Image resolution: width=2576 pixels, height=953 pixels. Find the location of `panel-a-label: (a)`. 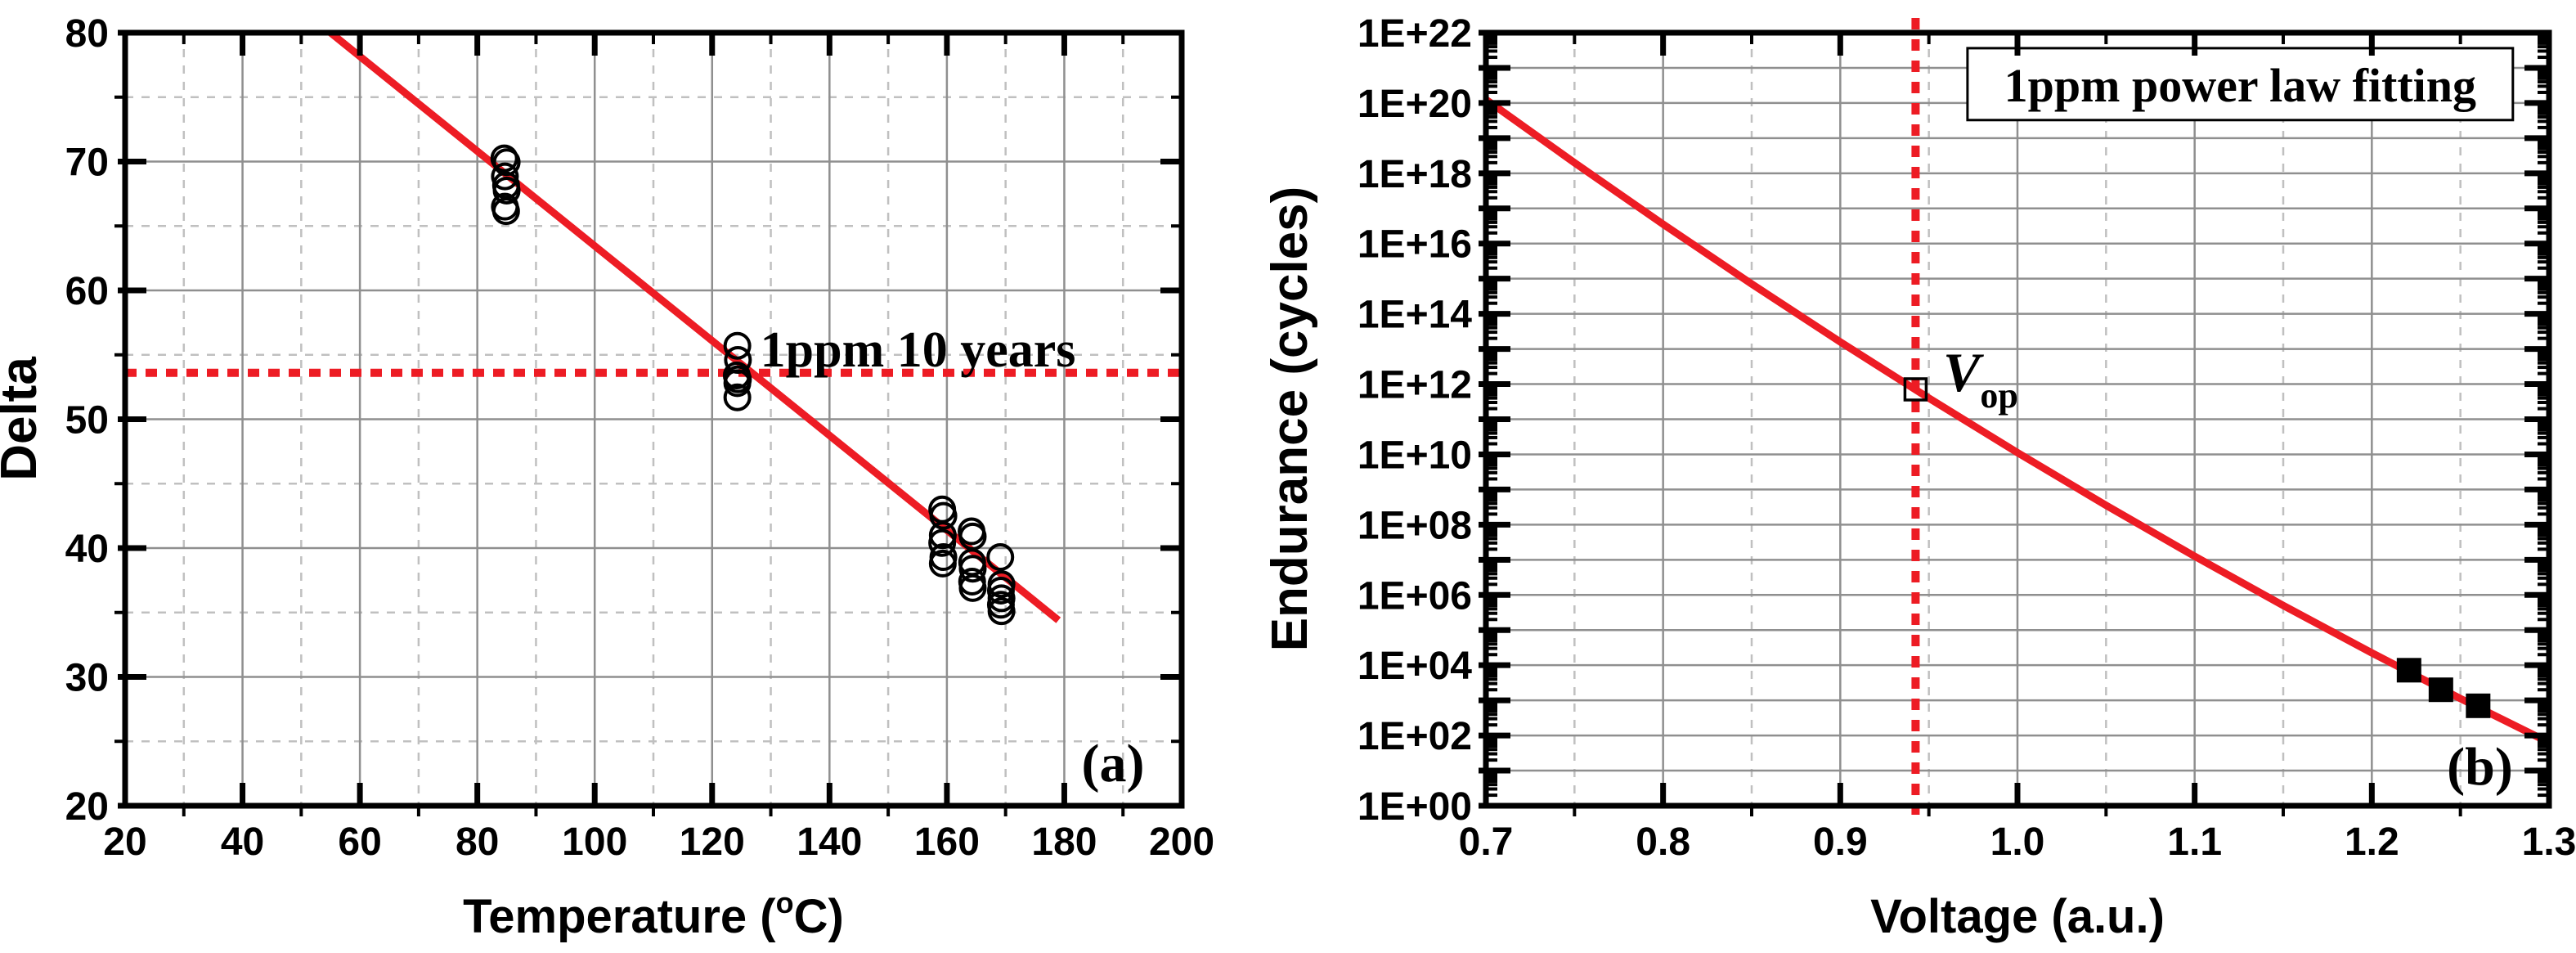

panel-a-label: (a) is located at coordinates (1113, 763).